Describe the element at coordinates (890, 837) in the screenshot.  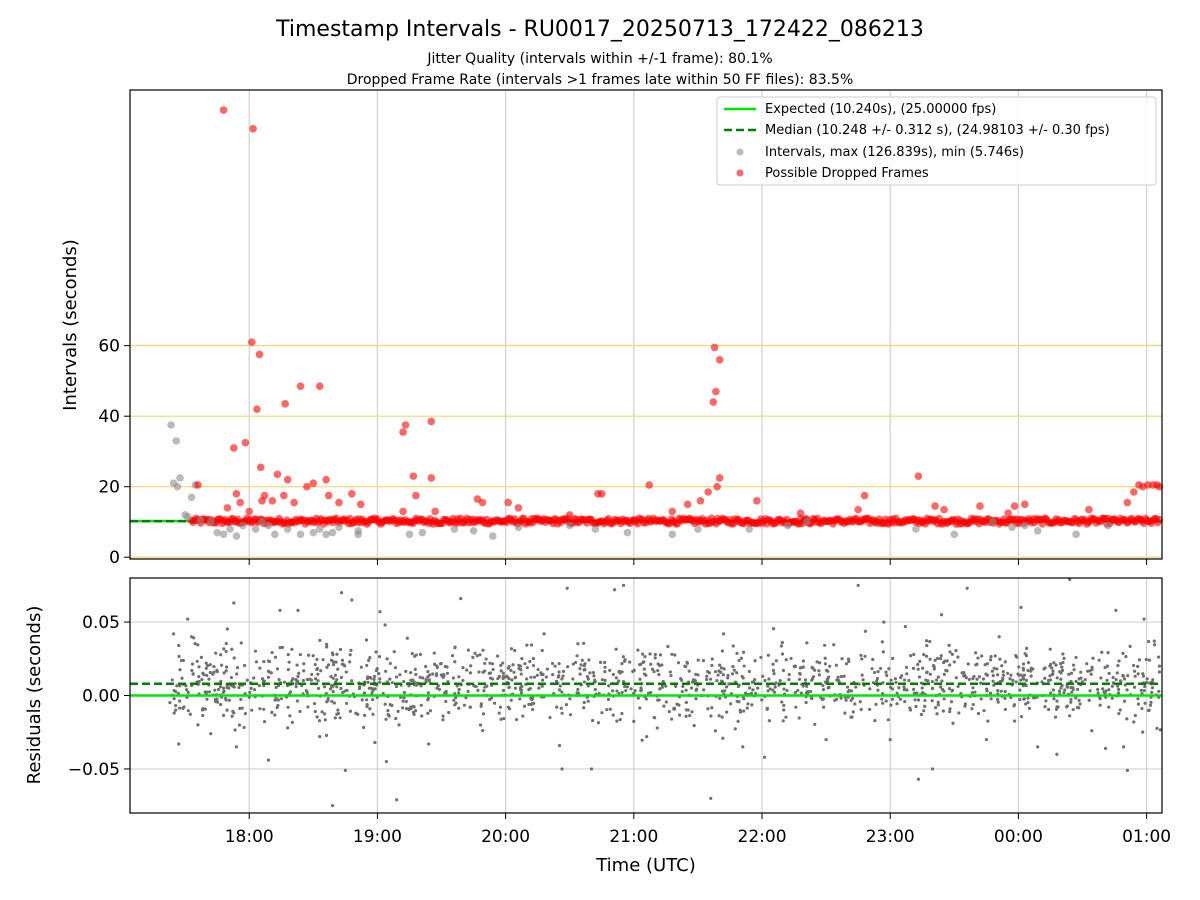
I see `x-tick-label: 23:00` at that location.